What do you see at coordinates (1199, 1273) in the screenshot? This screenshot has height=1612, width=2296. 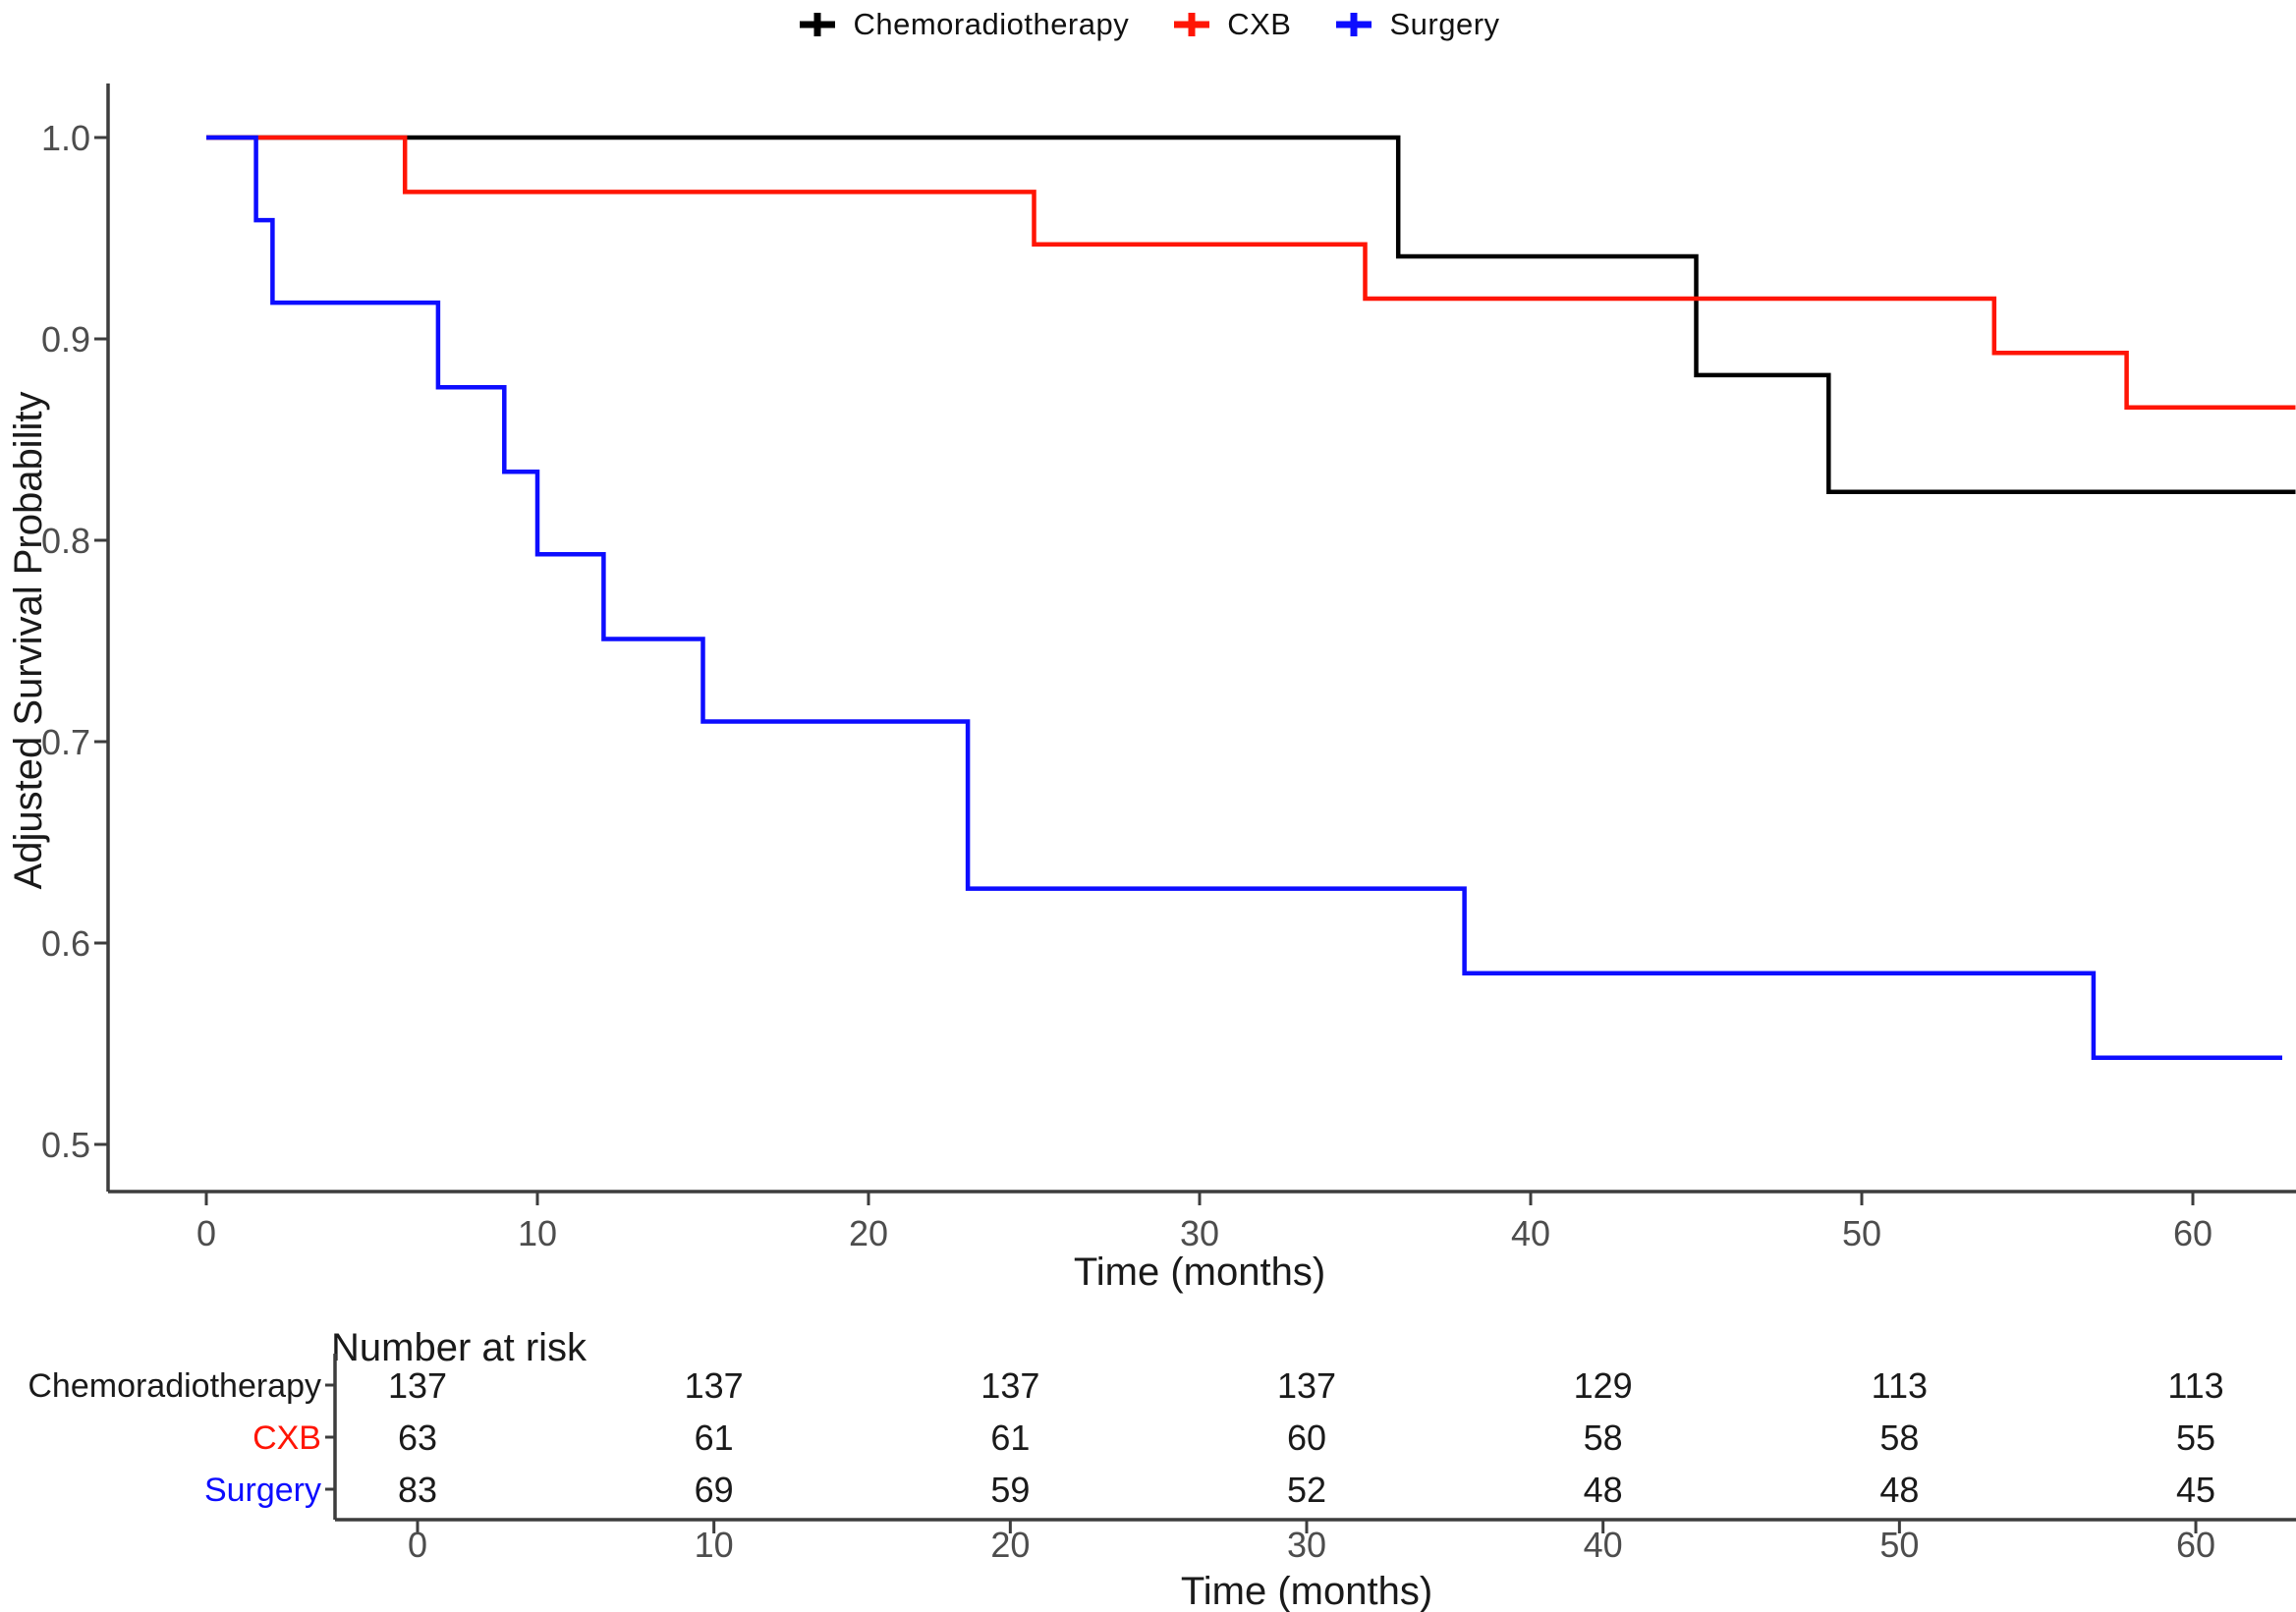 I see `x-axis-title: Time (months)` at bounding box center [1199, 1273].